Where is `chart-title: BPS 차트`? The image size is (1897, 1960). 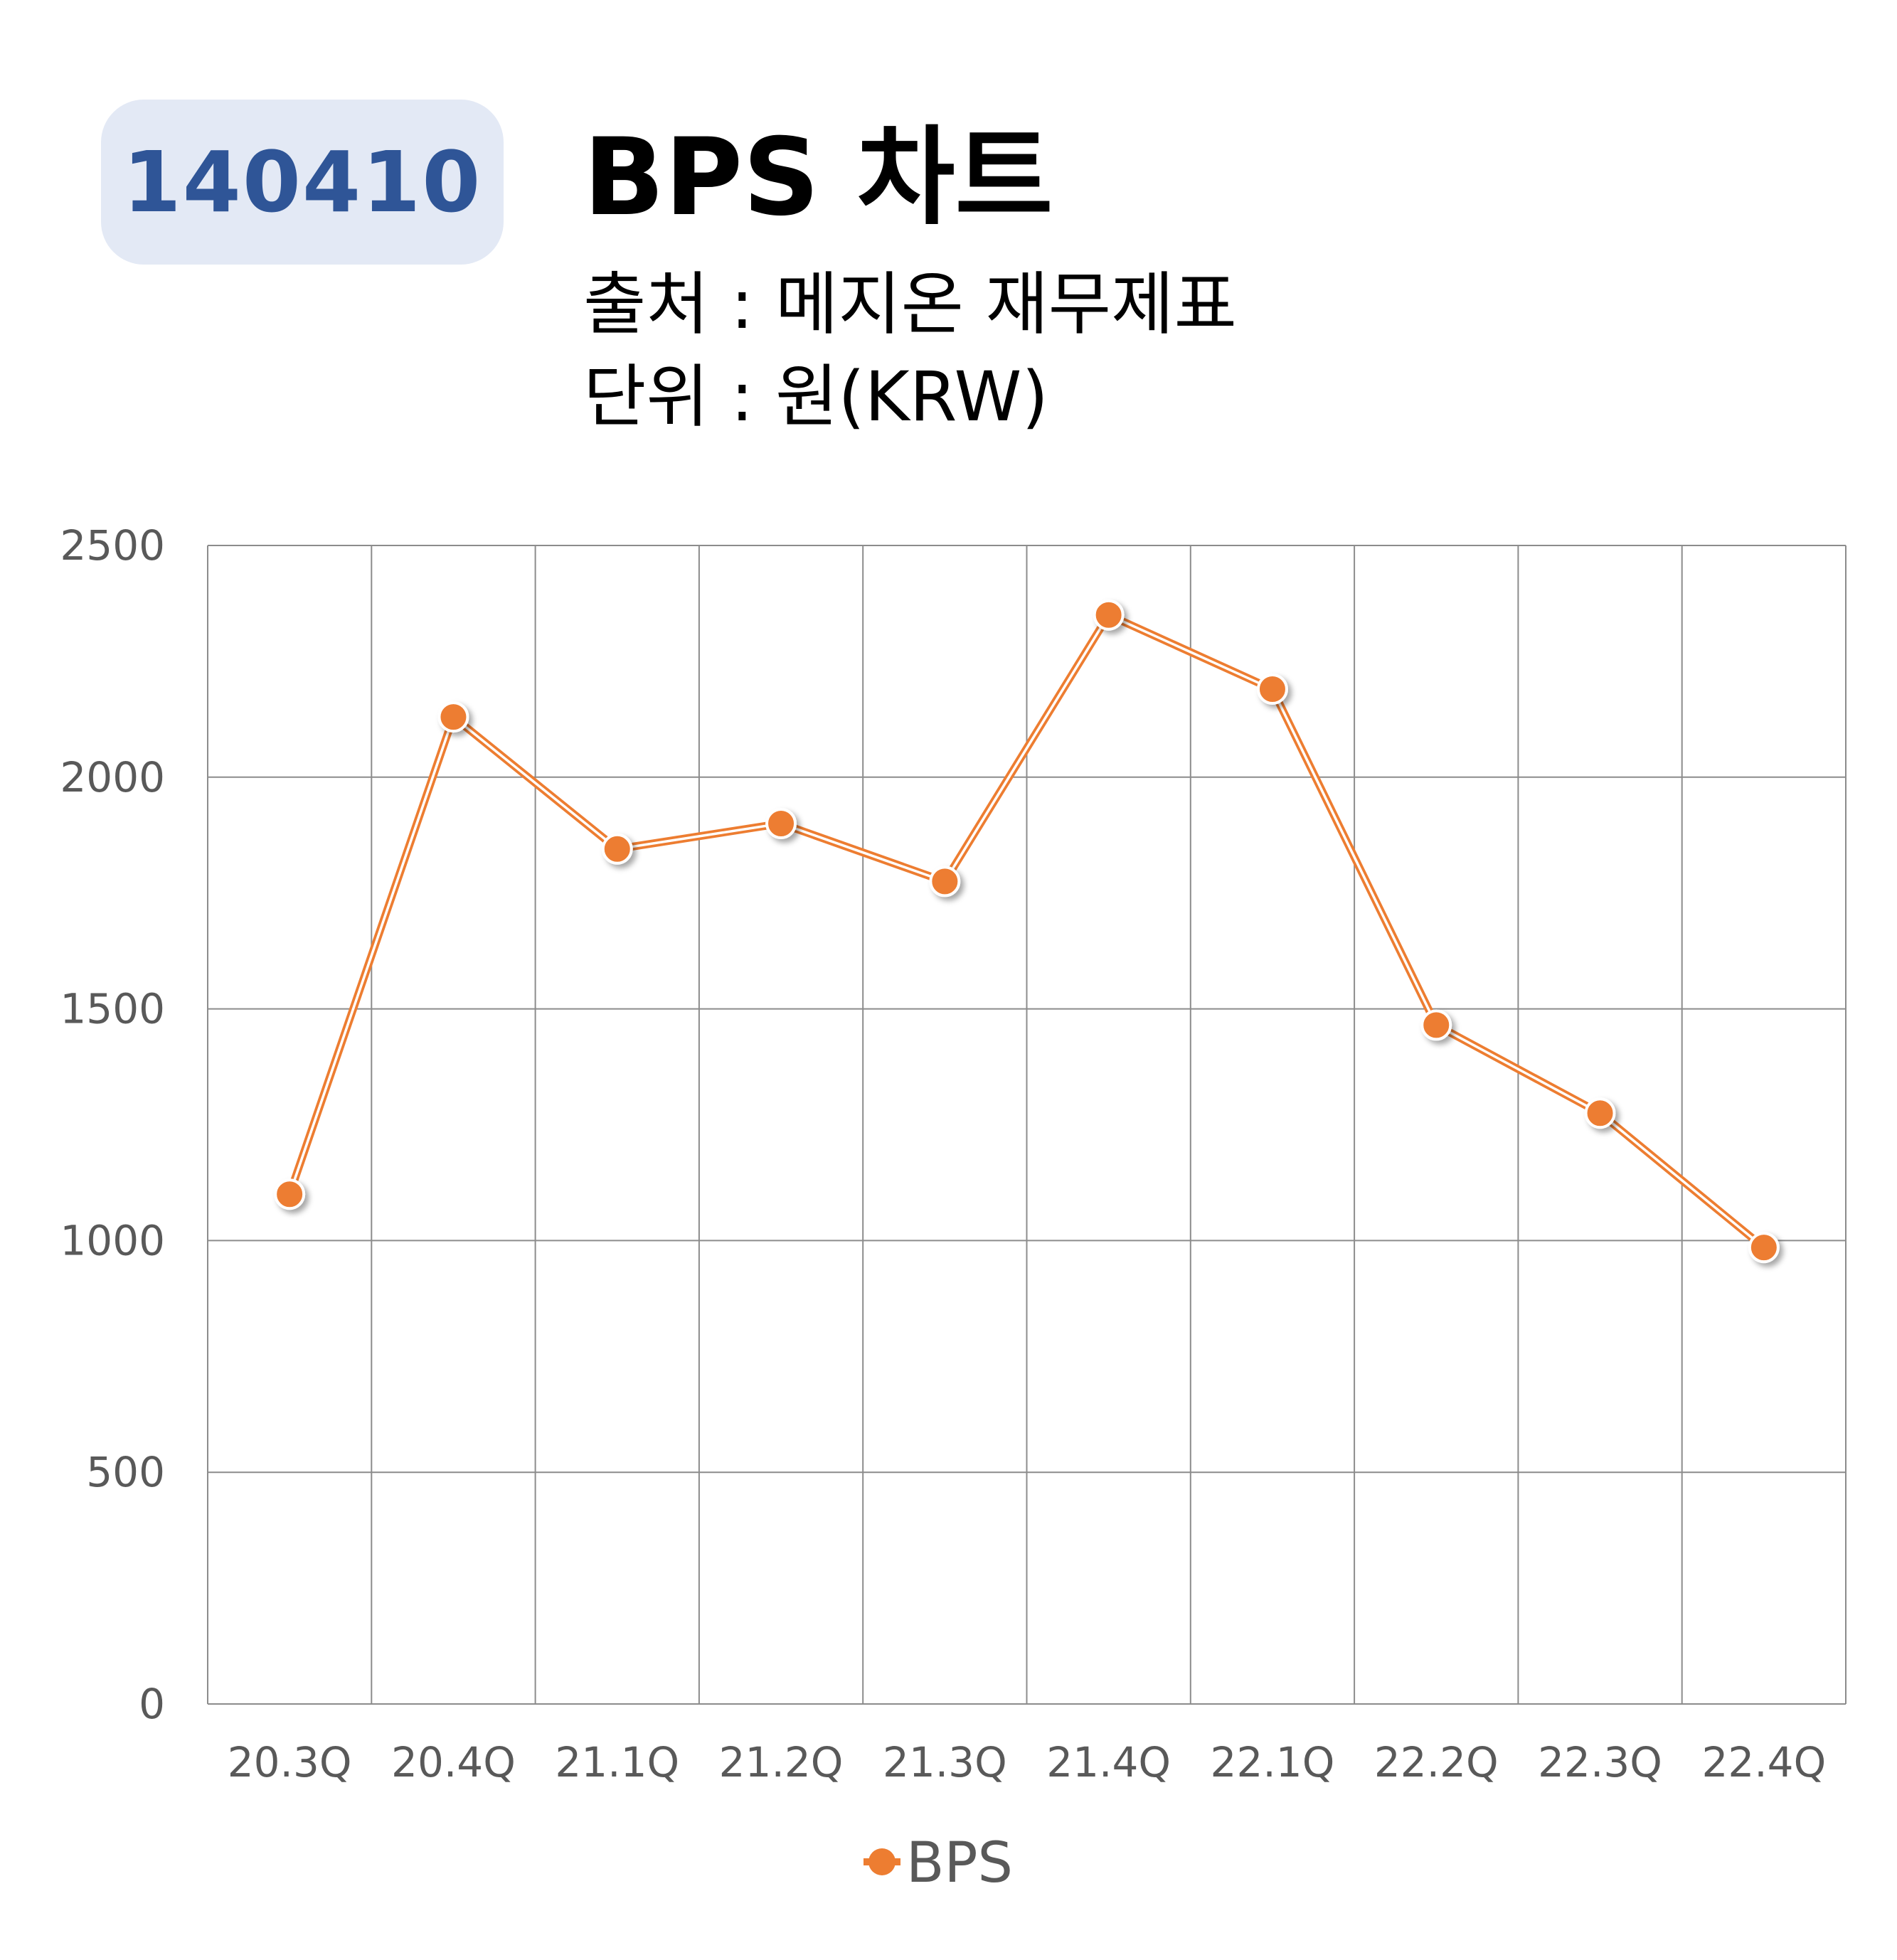
chart-title: BPS 차트 is located at coordinates (818, 178).